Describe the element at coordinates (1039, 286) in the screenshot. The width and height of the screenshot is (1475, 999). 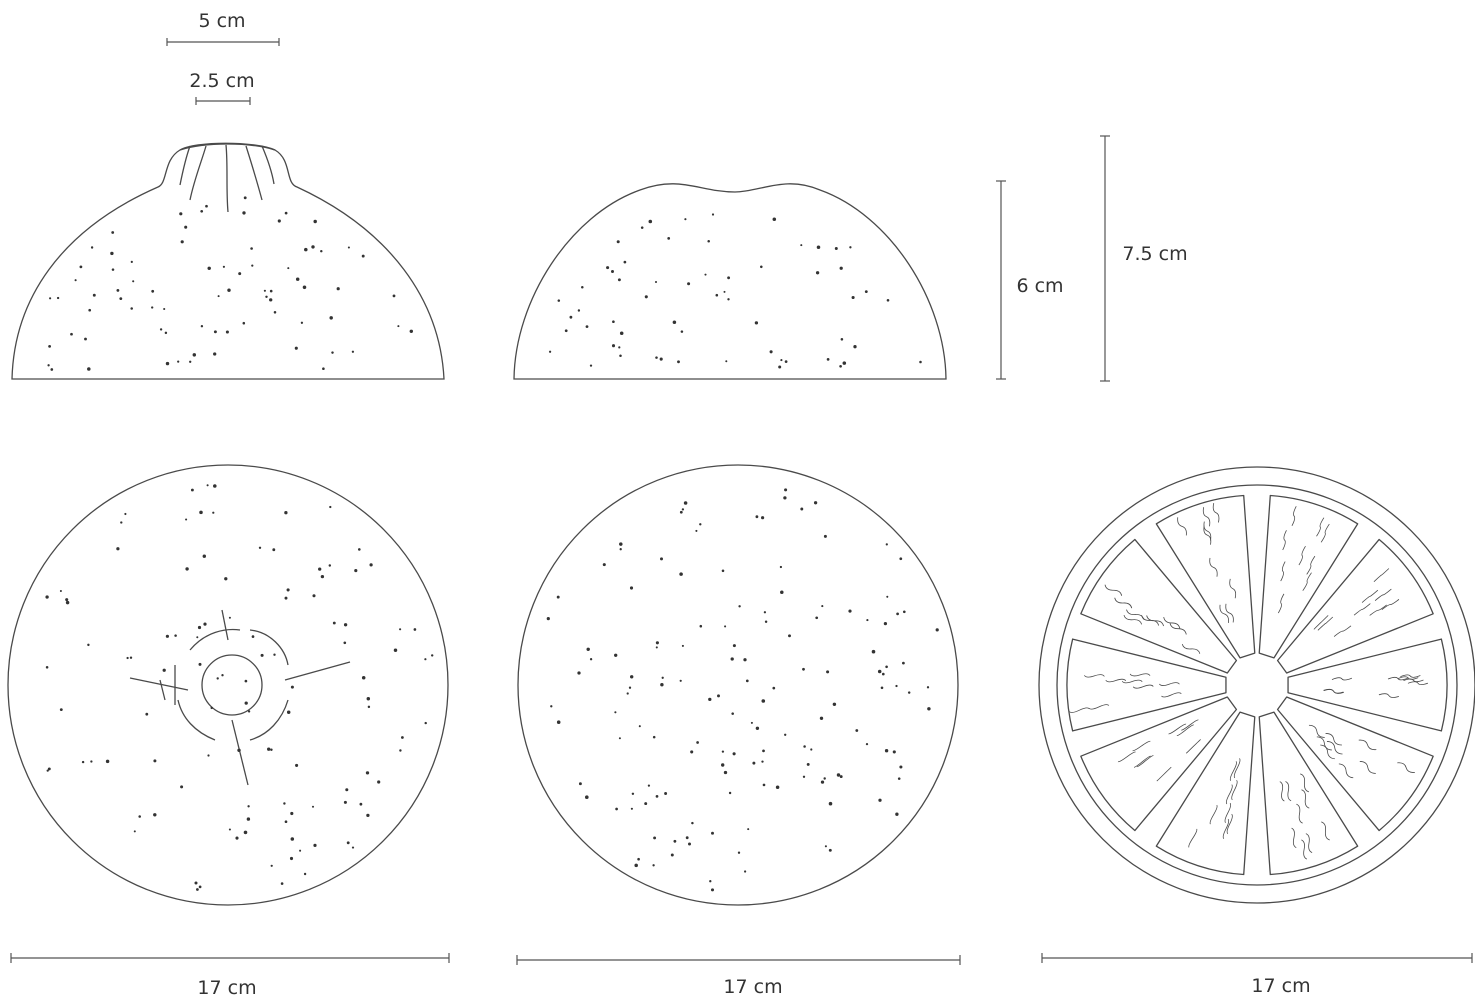
I see `height-6cm-label: 6 cm` at that location.